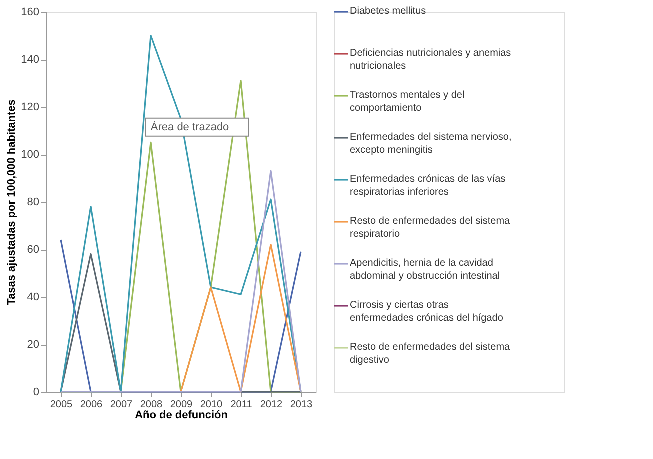 The height and width of the screenshot is (459, 653). What do you see at coordinates (430, 354) in the screenshot?
I see `legend-label: Resto de enfermedades del sistema digestivo` at bounding box center [430, 354].